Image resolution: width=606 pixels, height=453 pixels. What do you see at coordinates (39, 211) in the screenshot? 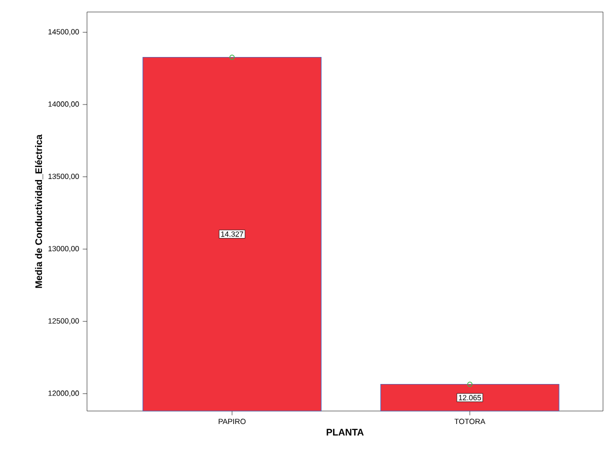
I see `y-axis-title: Media de Conductividad_Eléctrica` at bounding box center [39, 211].